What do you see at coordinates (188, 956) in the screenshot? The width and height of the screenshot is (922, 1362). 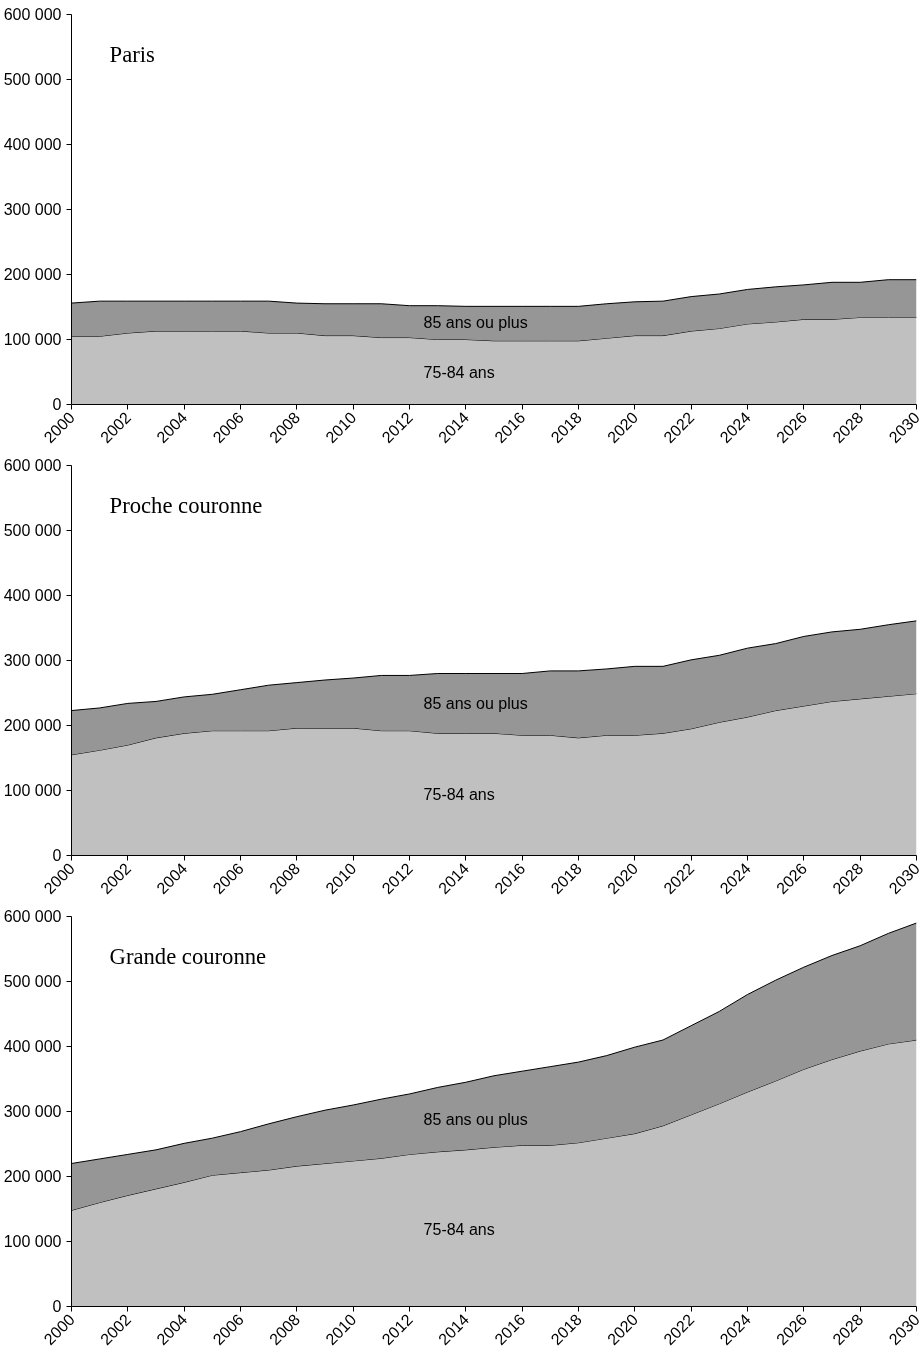 I see `text: Grande couronne` at bounding box center [188, 956].